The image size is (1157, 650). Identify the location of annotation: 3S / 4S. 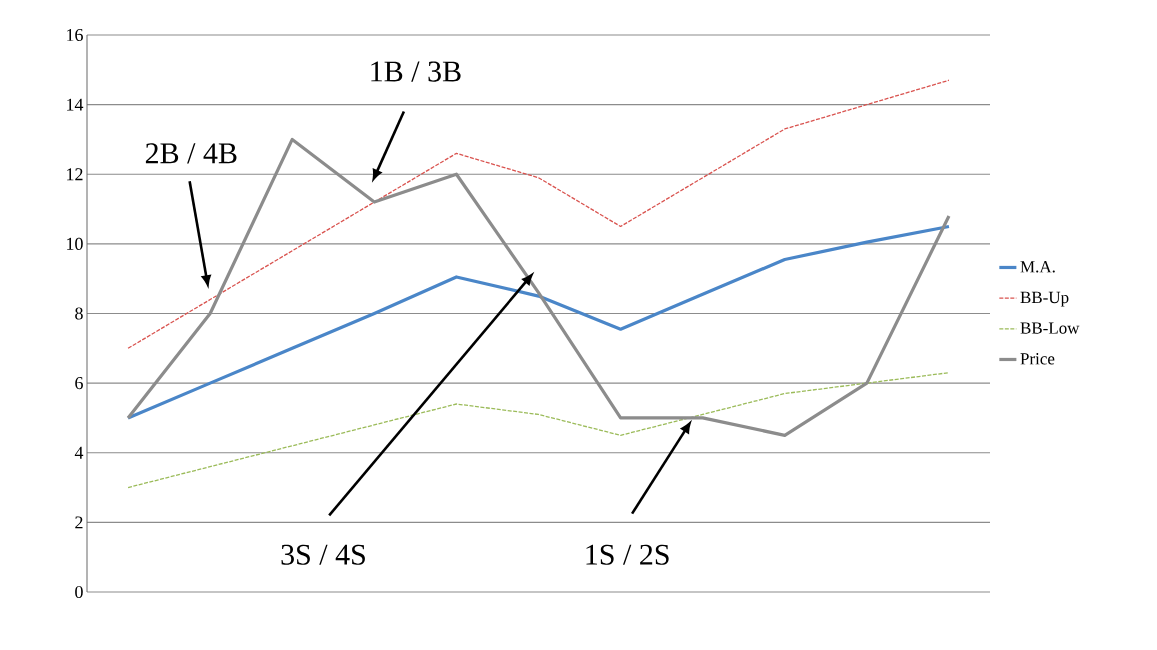
(323, 554).